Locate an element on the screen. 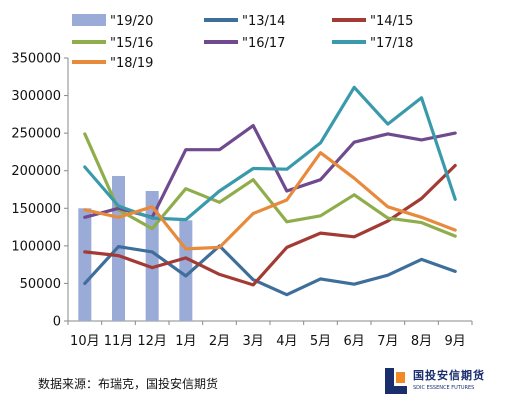 The height and width of the screenshot is (408, 506). y-tick-label: 50000 is located at coordinates (40, 284).